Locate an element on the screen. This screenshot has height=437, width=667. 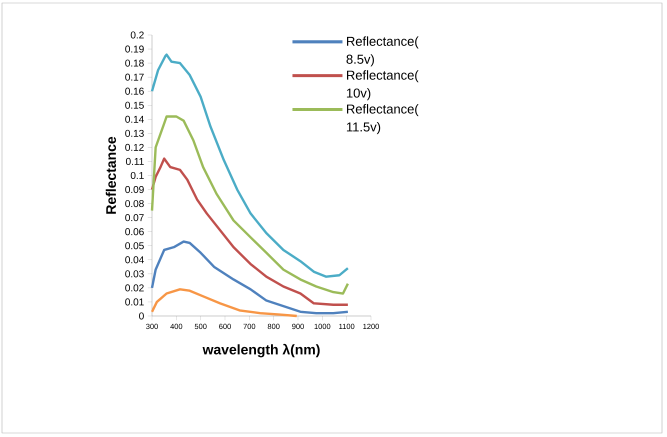
y-tick-label: 0.07 is located at coordinates (134, 218).